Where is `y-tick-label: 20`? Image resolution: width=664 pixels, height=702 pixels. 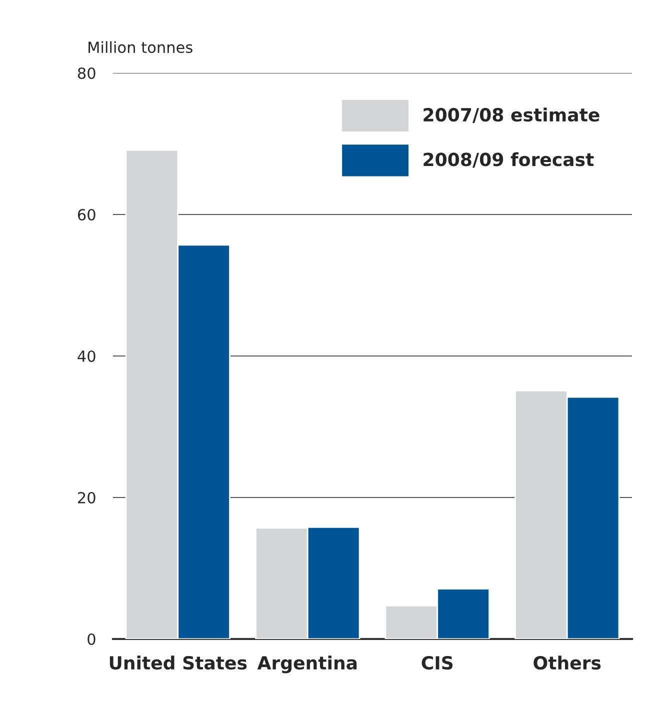
y-tick-label: 20 is located at coordinates (87, 498).